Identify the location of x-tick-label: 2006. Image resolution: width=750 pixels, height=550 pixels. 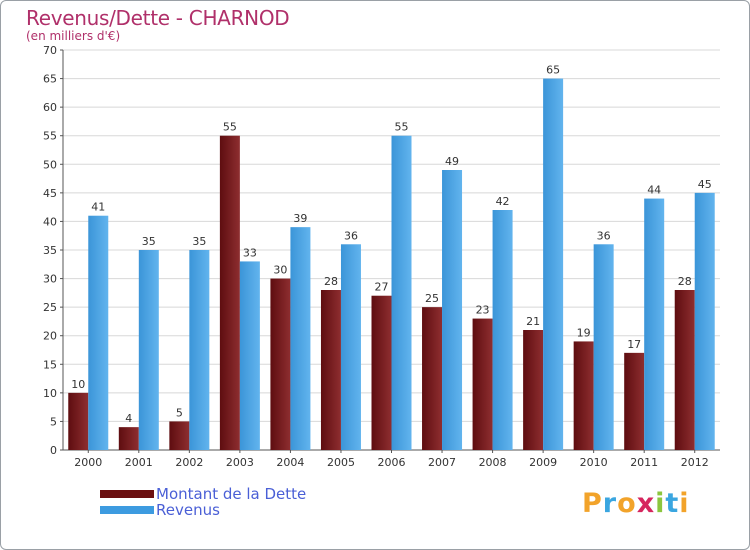
(392, 462).